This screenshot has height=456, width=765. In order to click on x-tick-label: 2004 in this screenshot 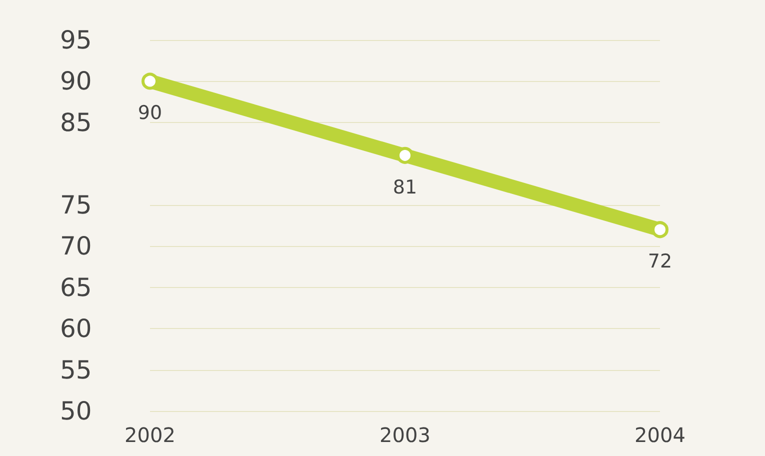, I will do `click(660, 435)`.